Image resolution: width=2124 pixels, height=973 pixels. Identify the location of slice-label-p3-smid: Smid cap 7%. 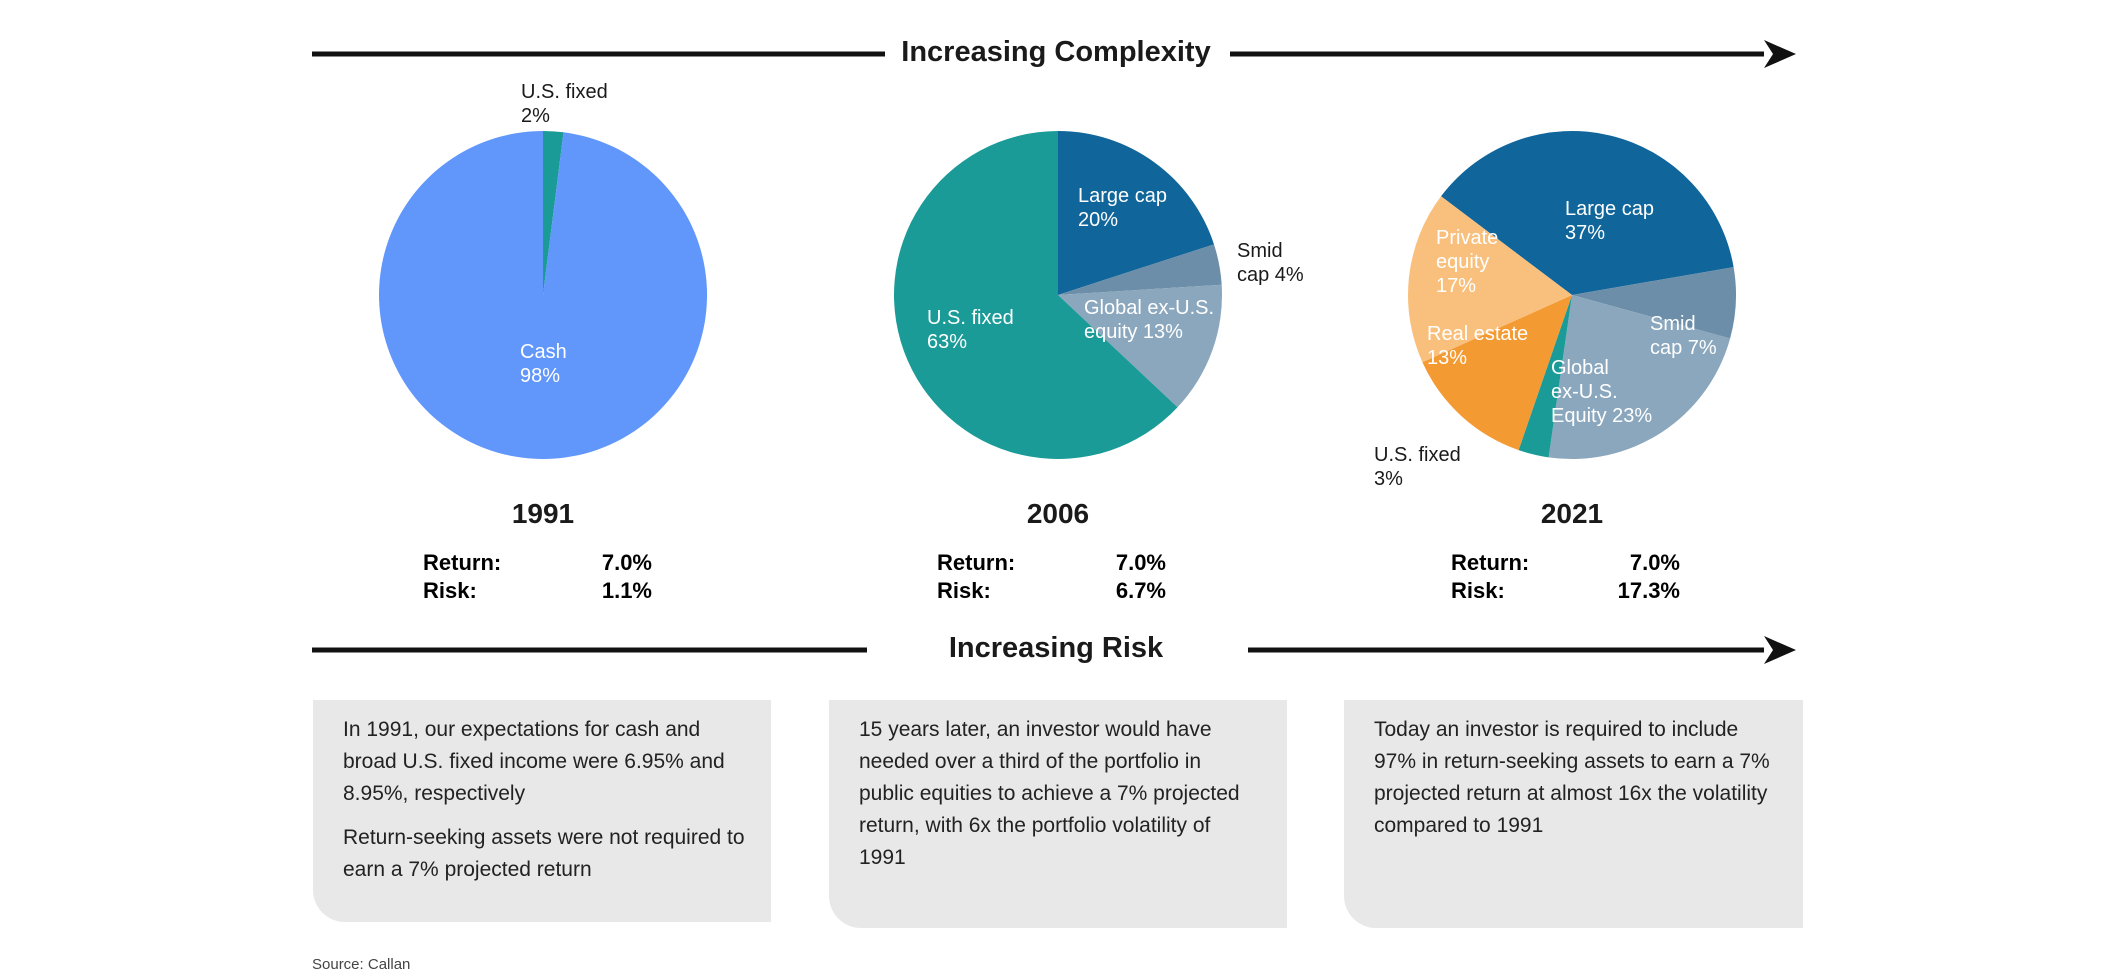
(1683, 336).